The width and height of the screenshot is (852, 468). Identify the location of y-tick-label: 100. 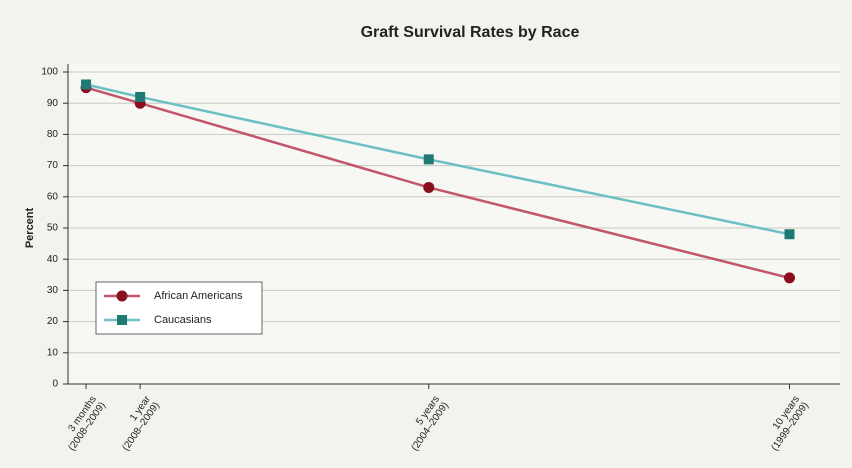
(49, 72).